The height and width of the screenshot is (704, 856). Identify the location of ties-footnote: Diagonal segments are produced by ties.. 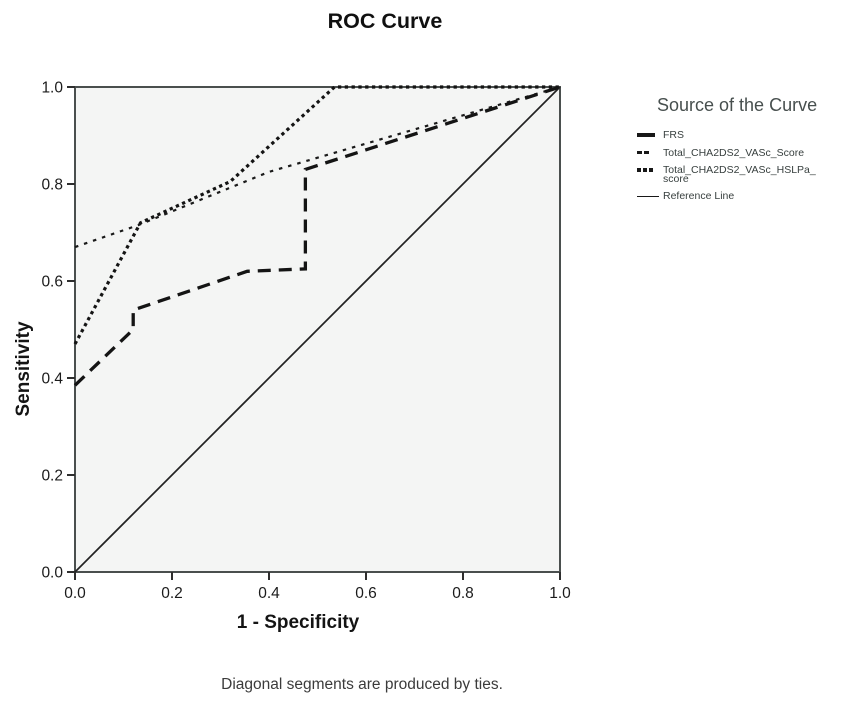
(362, 684).